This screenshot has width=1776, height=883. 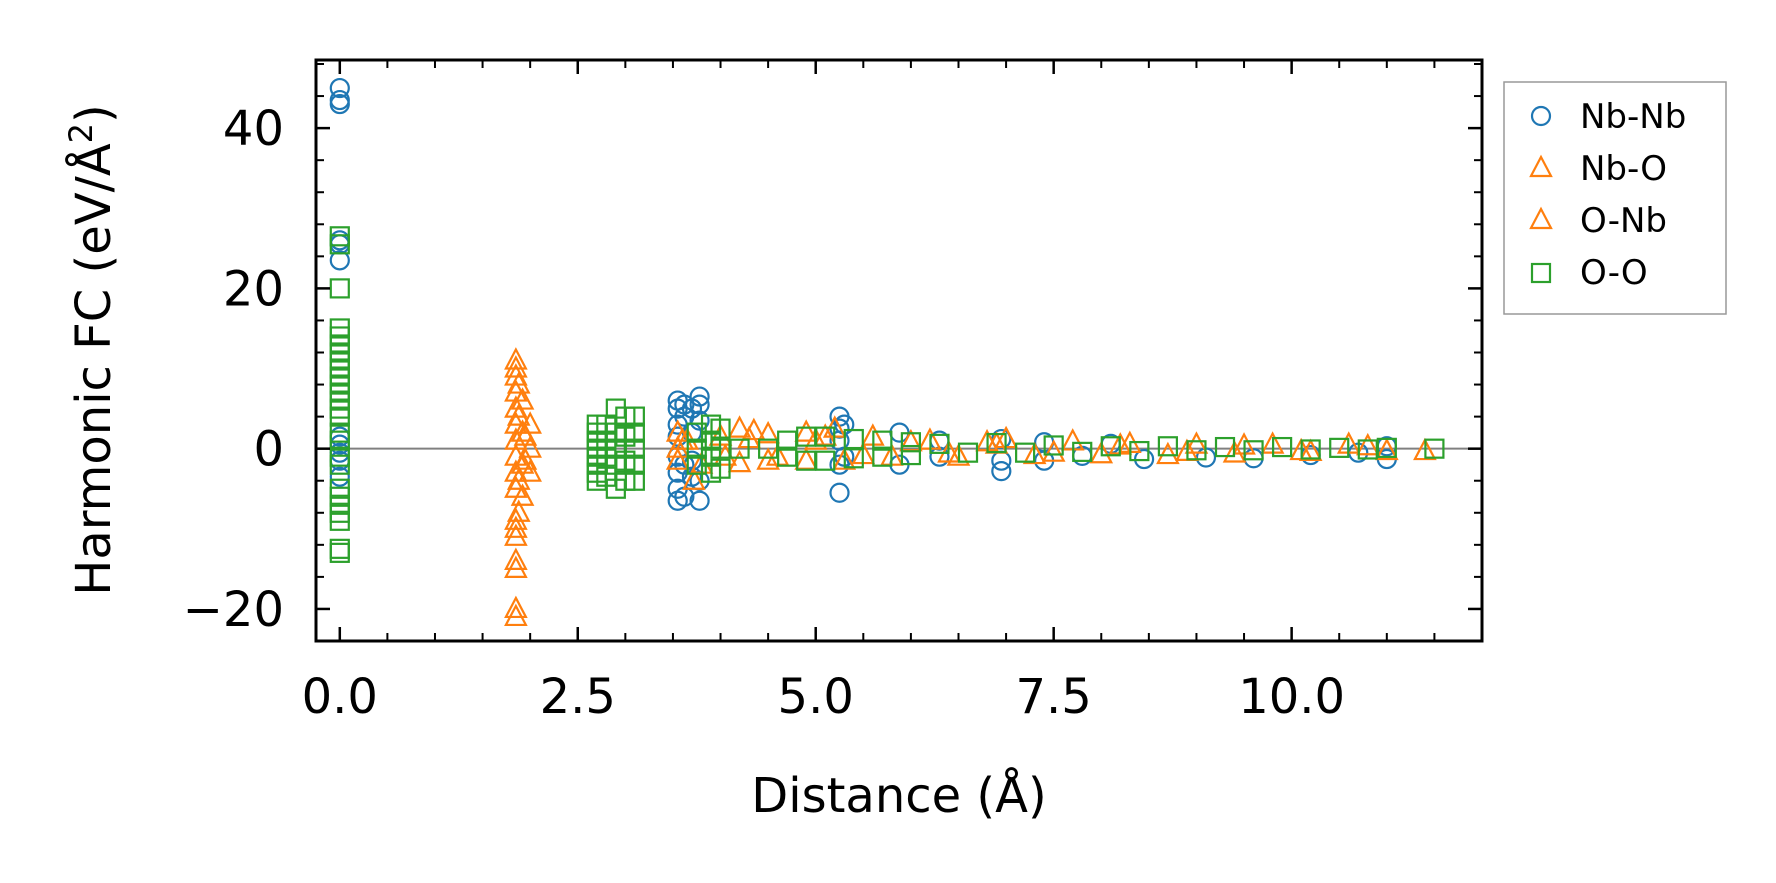 What do you see at coordinates (1623, 169) in the screenshot?
I see `legend-label-nb-o: Nb-O` at bounding box center [1623, 169].